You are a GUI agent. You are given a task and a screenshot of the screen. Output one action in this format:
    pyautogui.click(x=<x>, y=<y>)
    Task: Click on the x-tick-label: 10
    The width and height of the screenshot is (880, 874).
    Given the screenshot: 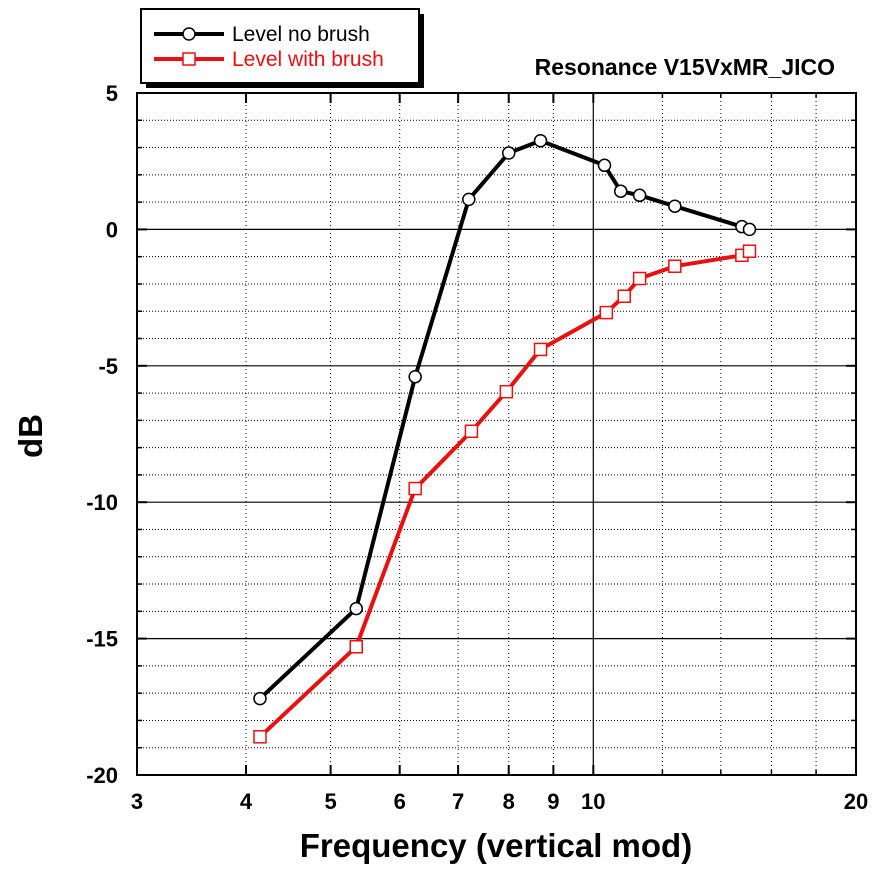 What is the action you would take?
    pyautogui.click(x=593, y=801)
    